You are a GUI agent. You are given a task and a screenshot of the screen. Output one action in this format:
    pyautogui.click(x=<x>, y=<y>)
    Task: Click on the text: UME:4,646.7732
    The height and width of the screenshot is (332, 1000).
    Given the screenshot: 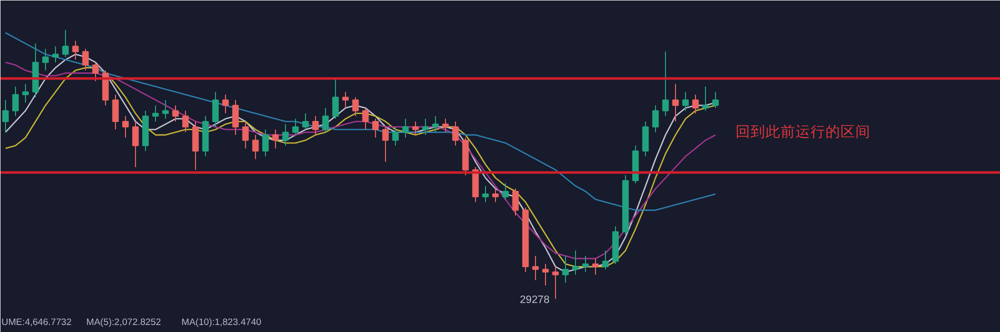 What is the action you would take?
    pyautogui.click(x=37, y=322)
    